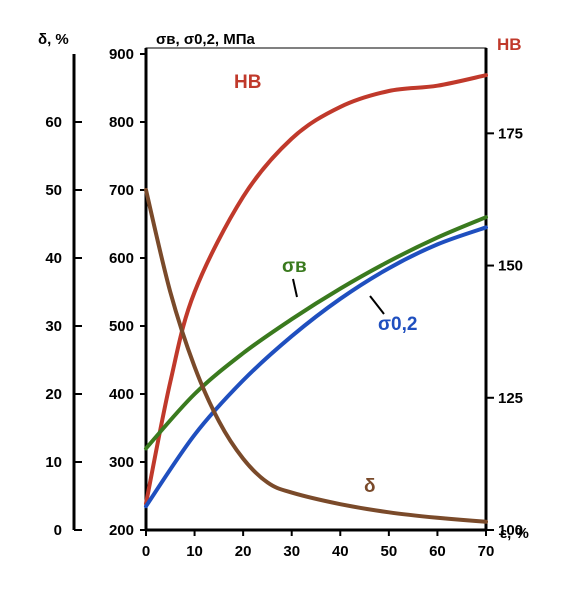 This screenshot has height=590, width=564. I want to click on hardness-ticks: 100 125 150 175, so click(504, 332).